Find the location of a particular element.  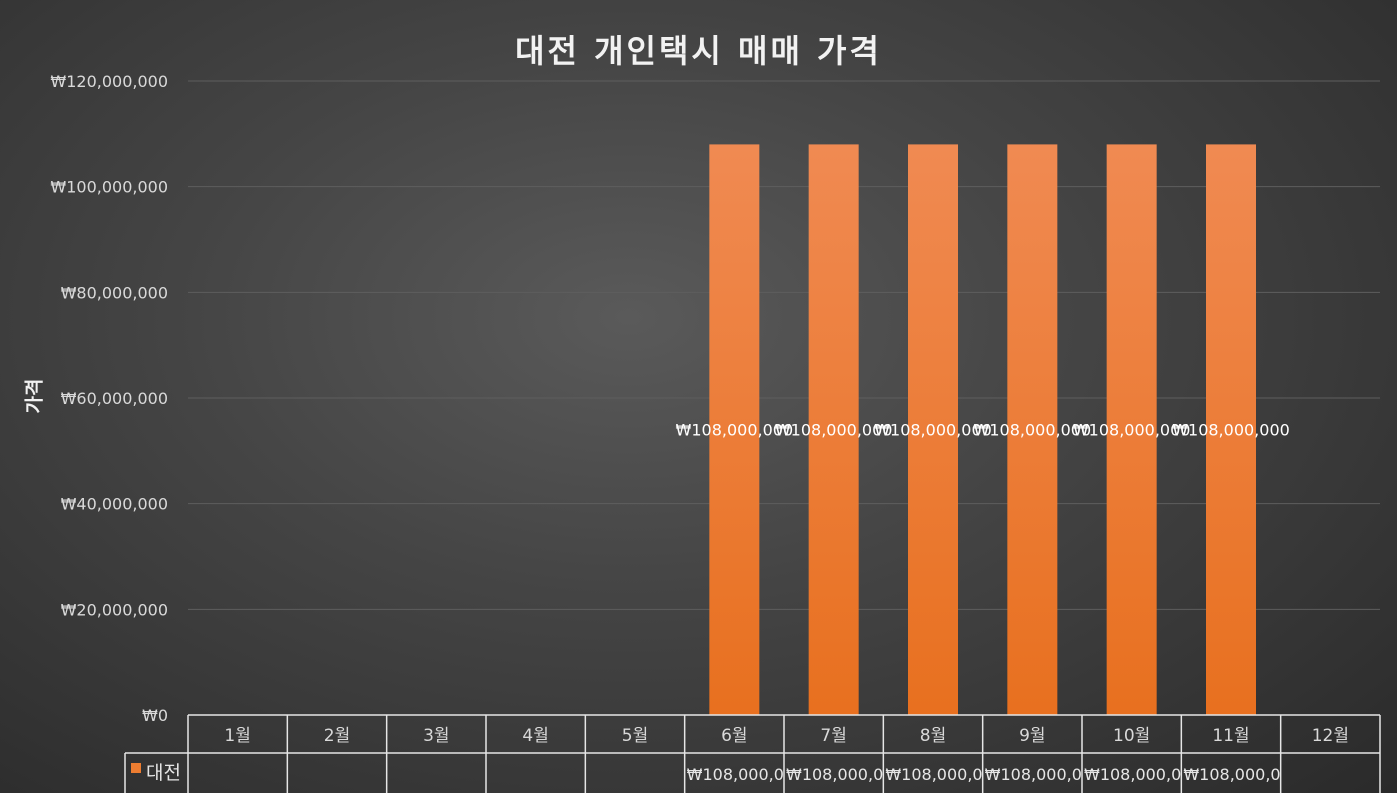

legend-label: 대전 is located at coordinates (163, 773).